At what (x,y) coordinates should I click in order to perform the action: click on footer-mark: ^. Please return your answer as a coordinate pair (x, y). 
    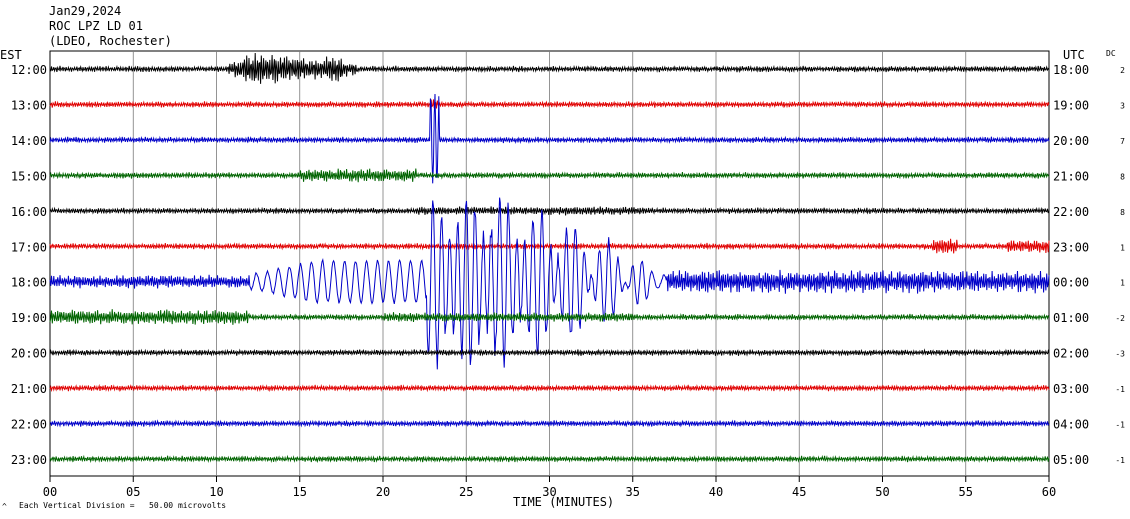
    Looking at the image, I should click on (4, 506).